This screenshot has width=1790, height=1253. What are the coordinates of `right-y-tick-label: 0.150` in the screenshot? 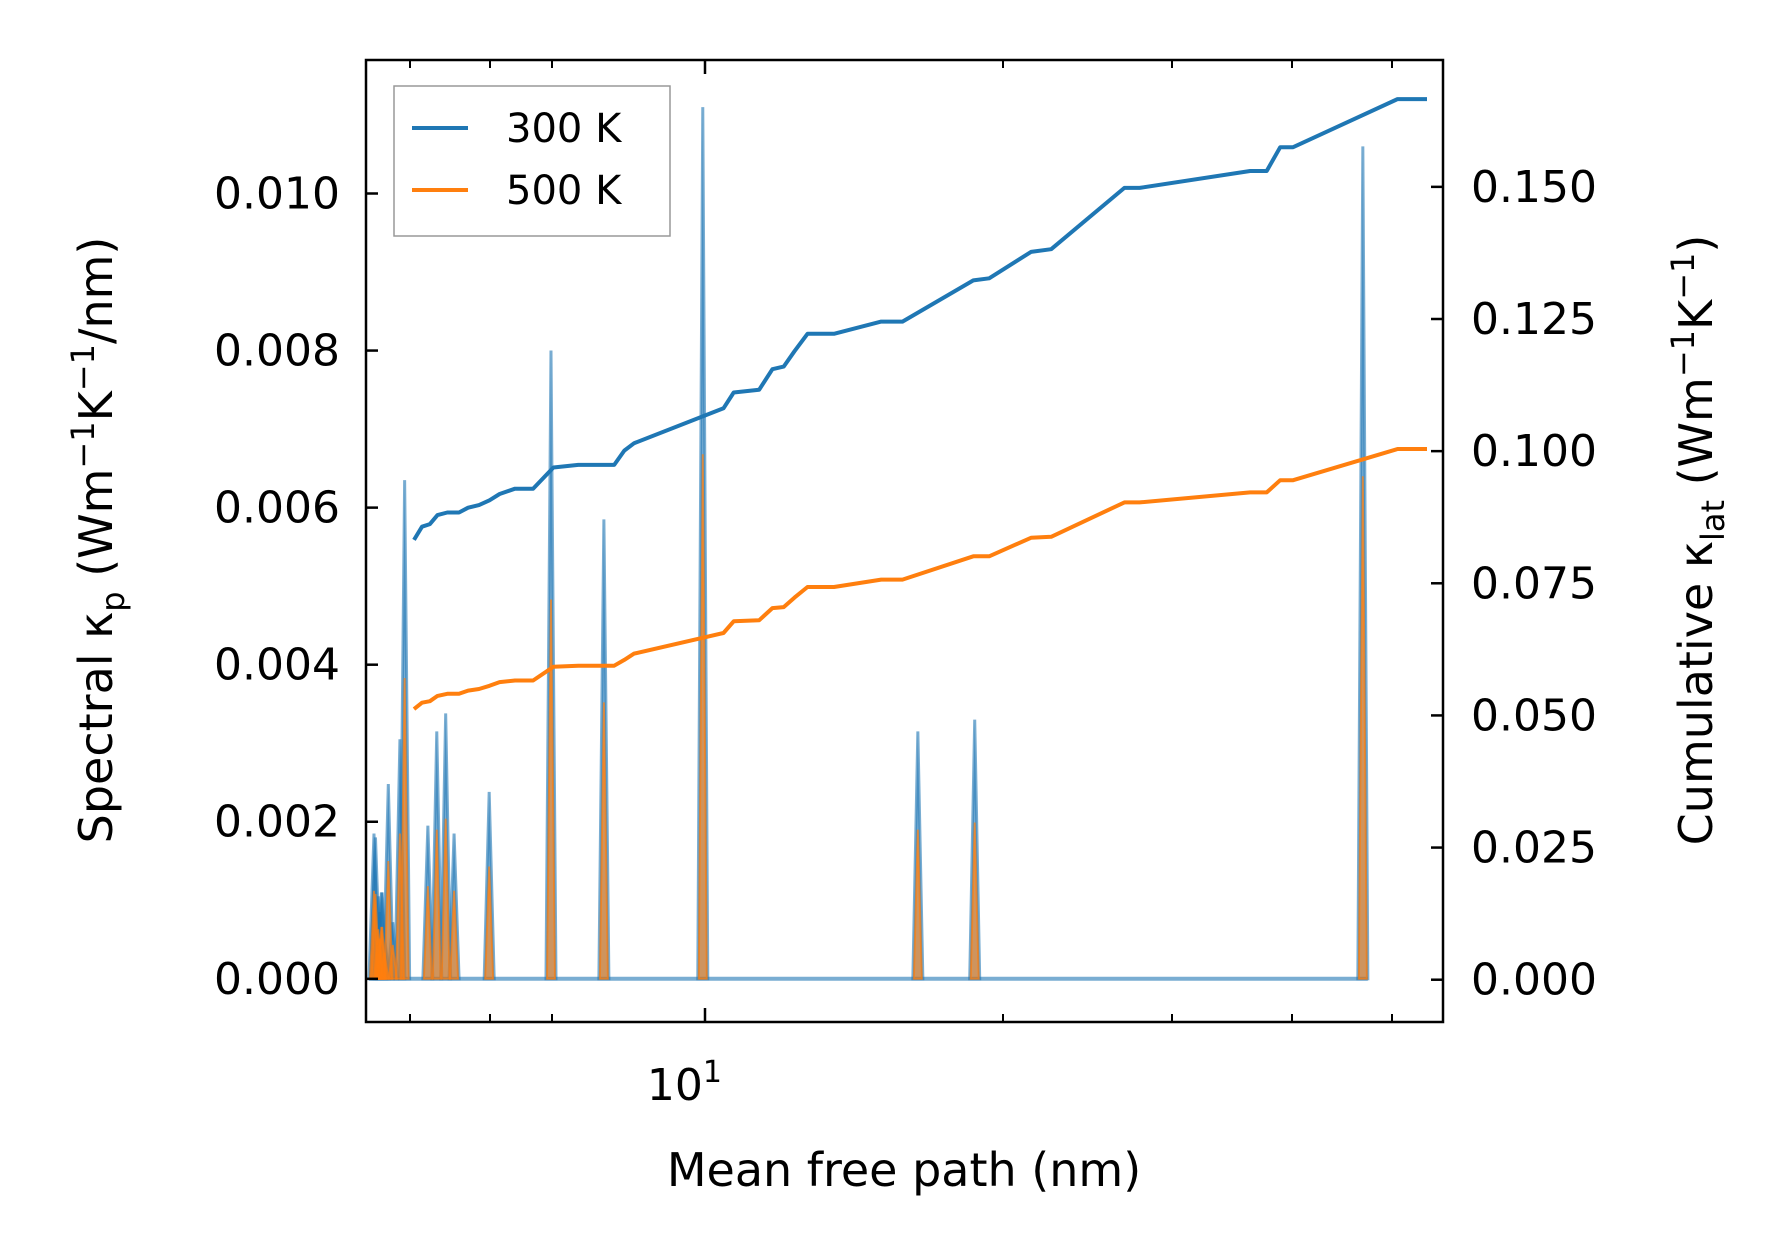 It's located at (1534, 187).